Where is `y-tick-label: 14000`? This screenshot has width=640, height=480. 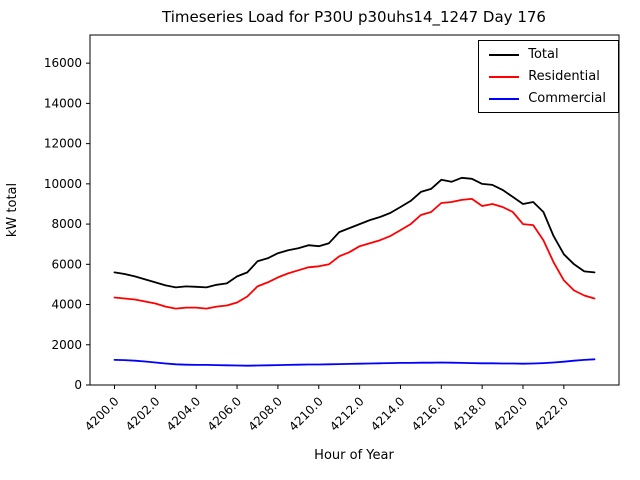 y-tick-label: 14000 is located at coordinates (63, 103).